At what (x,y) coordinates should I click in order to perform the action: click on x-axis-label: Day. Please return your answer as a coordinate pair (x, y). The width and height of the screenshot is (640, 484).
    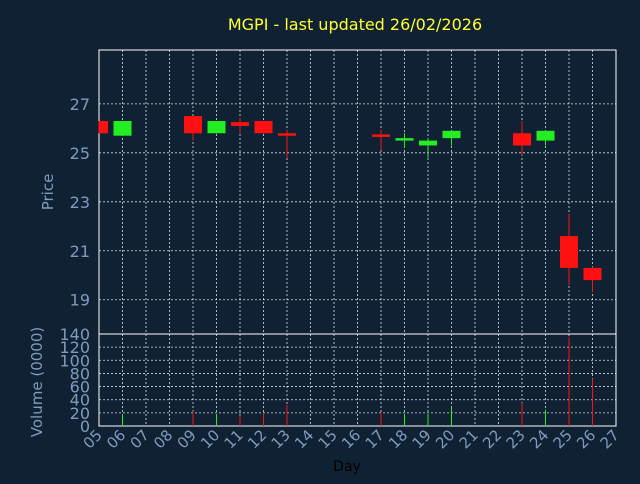
    Looking at the image, I should click on (347, 467).